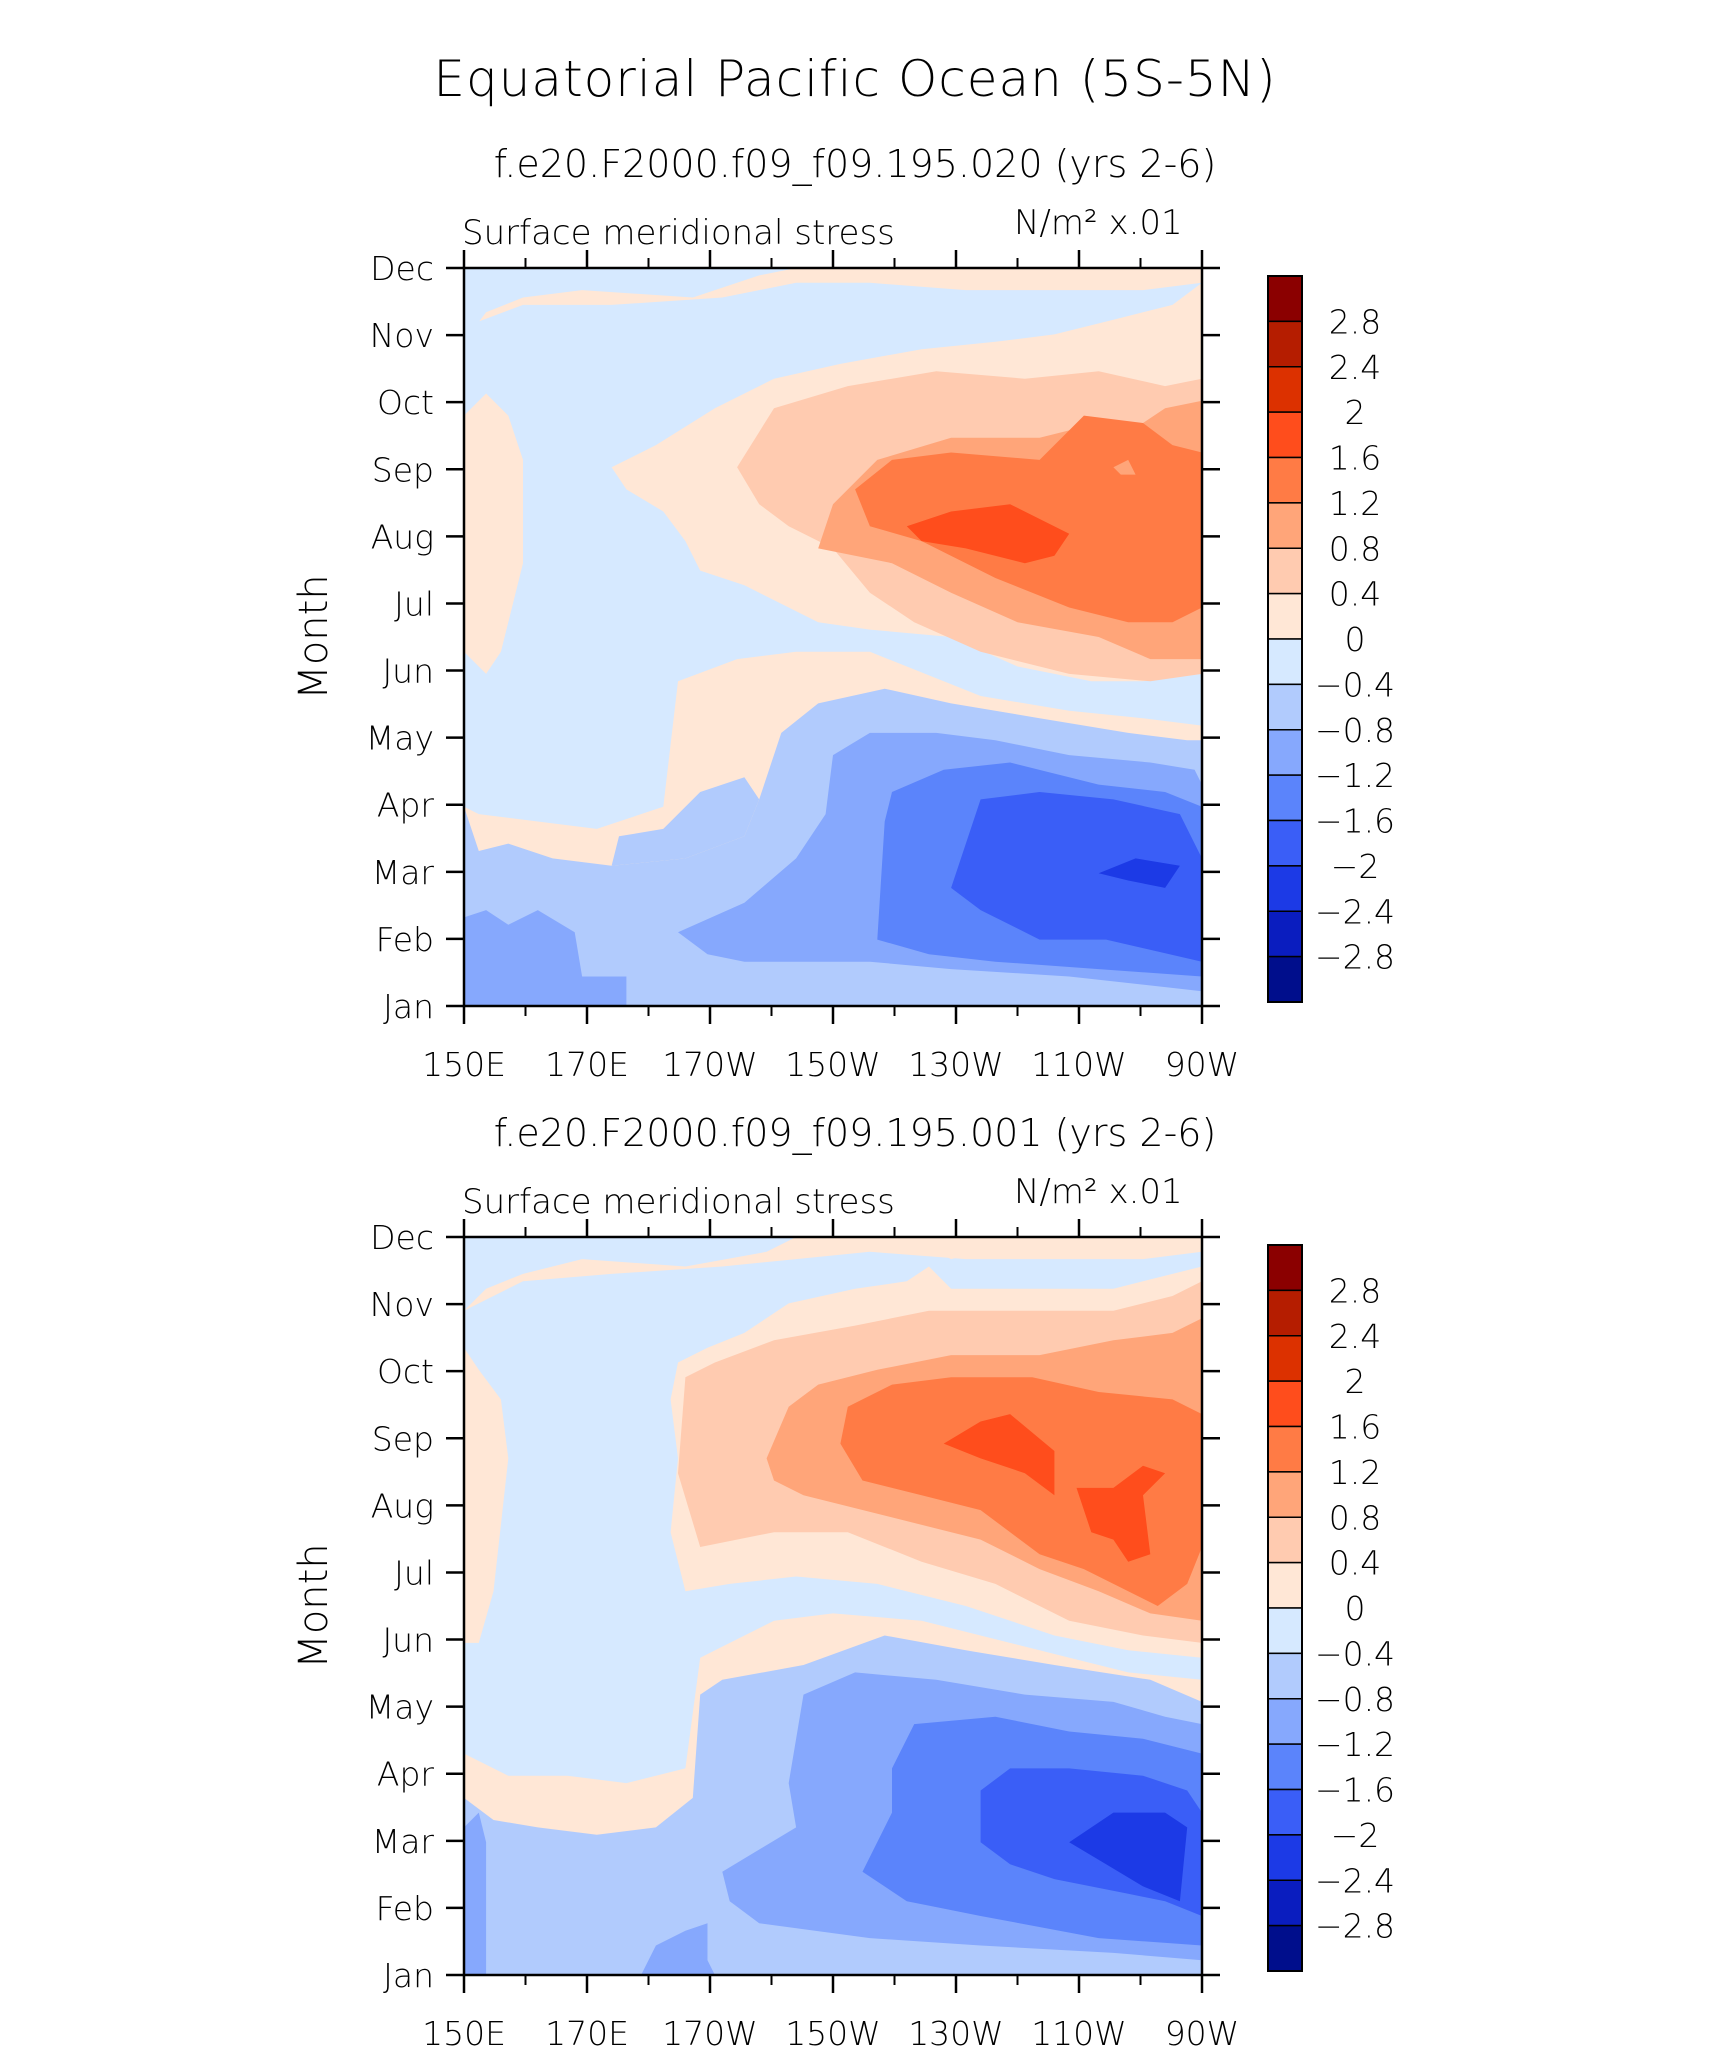 This screenshot has height=2059, width=1710. I want to click on colorbar-label: 2.8, so click(1355, 321).